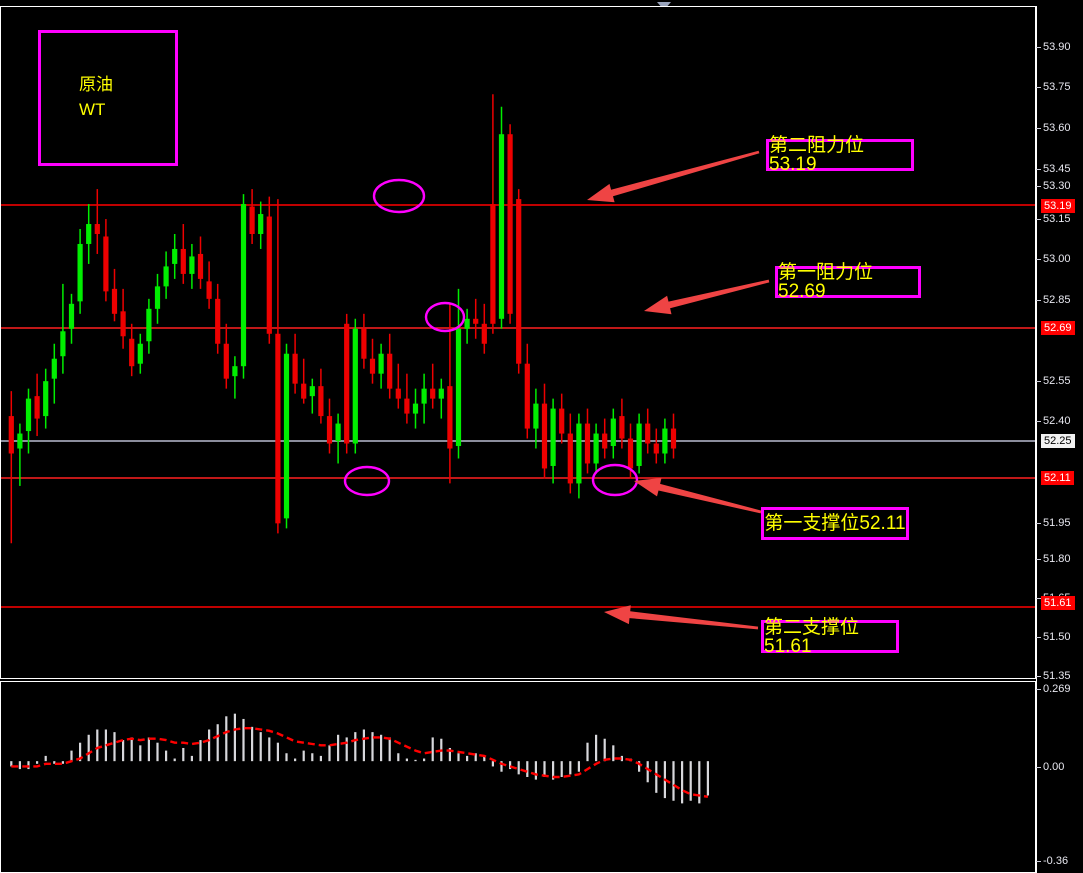 This screenshot has height=873, width=1083. I want to click on second-resistance-label: 第二阻力位53.19, so click(840, 155).